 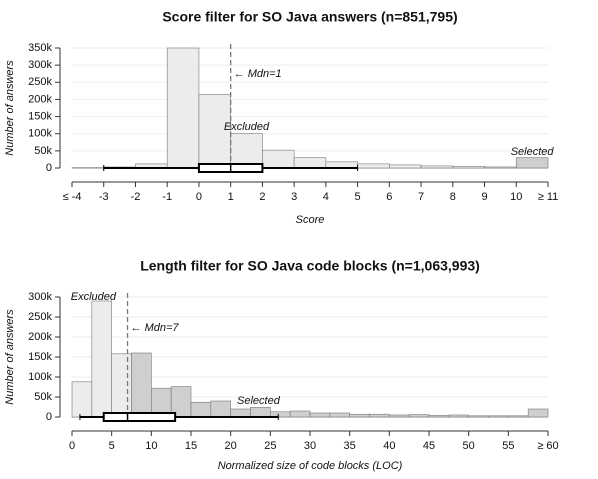 I want to click on x-tick-label: ≤ -4, so click(x=72, y=197).